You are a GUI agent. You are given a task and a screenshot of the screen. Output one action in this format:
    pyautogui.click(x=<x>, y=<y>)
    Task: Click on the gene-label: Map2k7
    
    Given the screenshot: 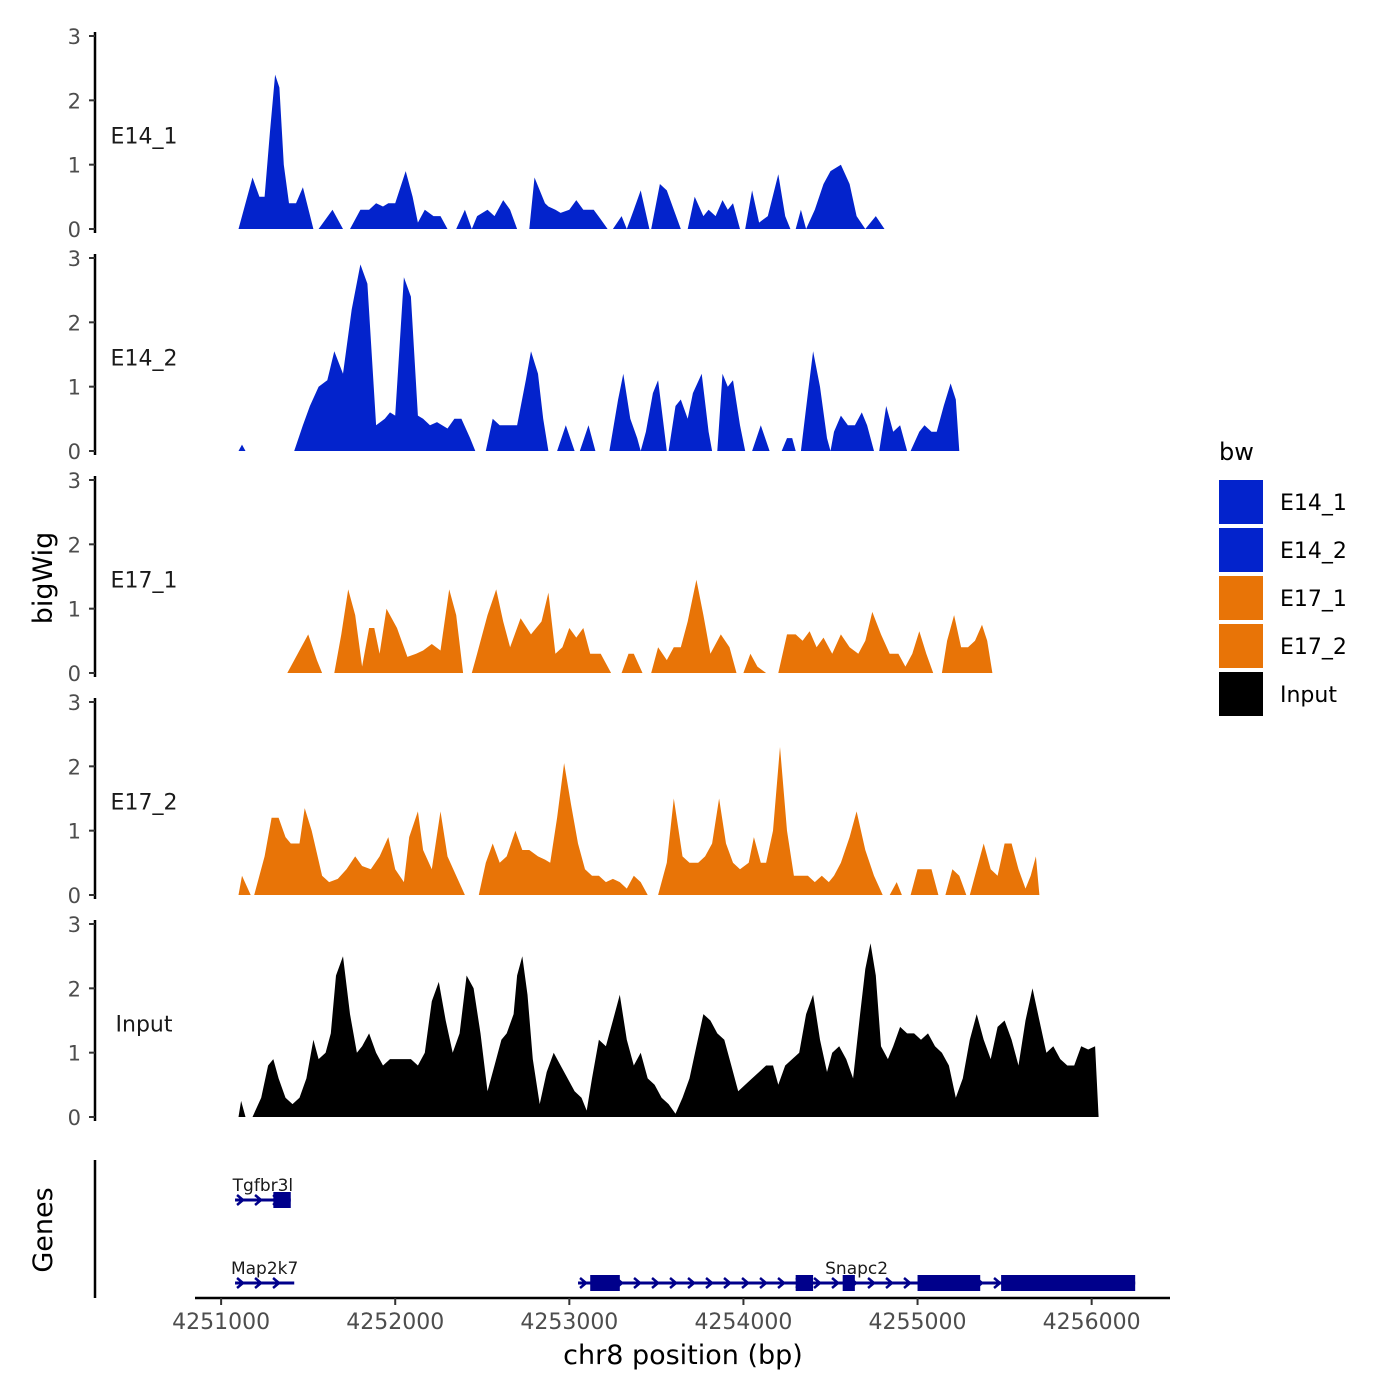 What is the action you would take?
    pyautogui.click(x=264, y=1269)
    